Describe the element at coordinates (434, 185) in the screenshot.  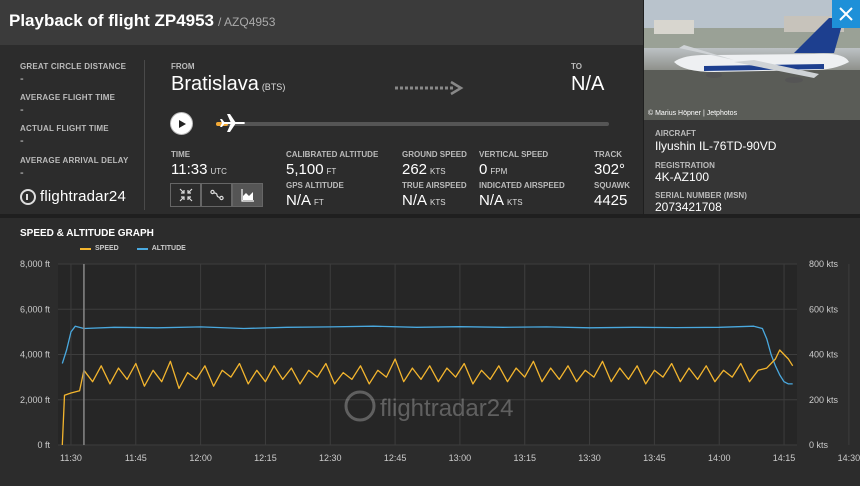
I see `true-airspeed-label: TRUE AIRSPEED` at that location.